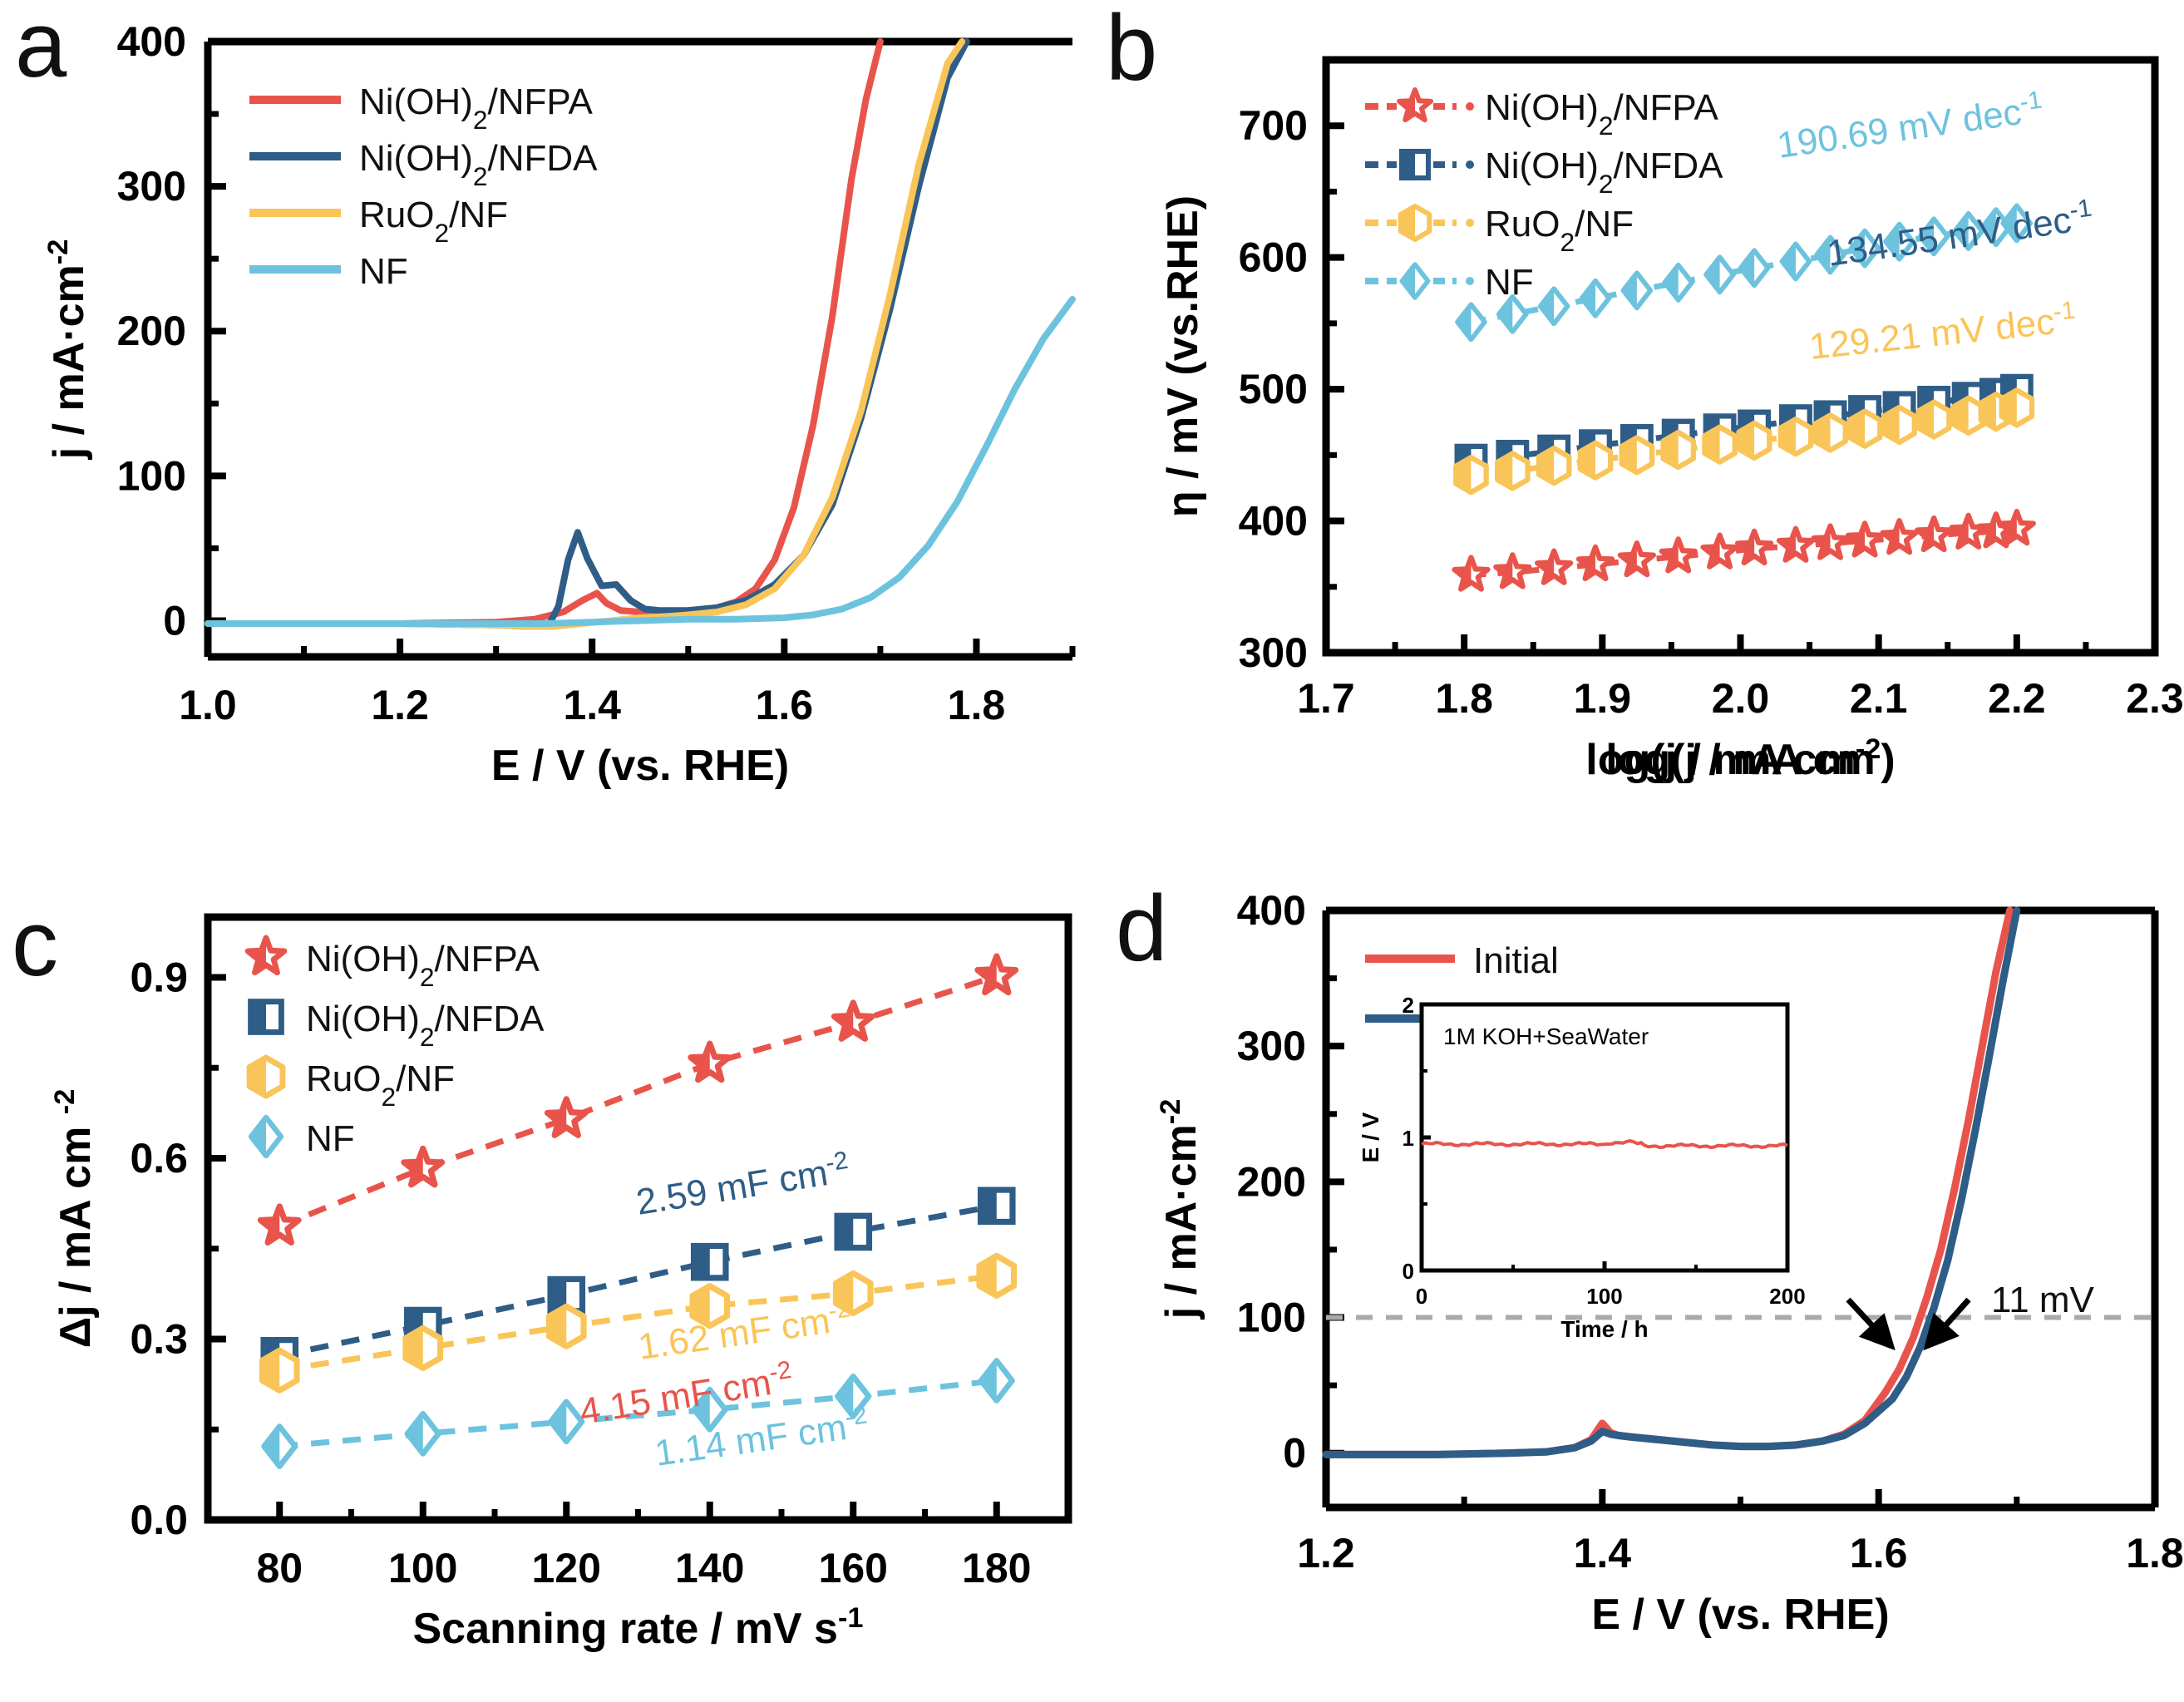 The width and height of the screenshot is (2184, 1702). Describe the element at coordinates (151, 475) in the screenshot. I see `ytick-a: 100` at that location.